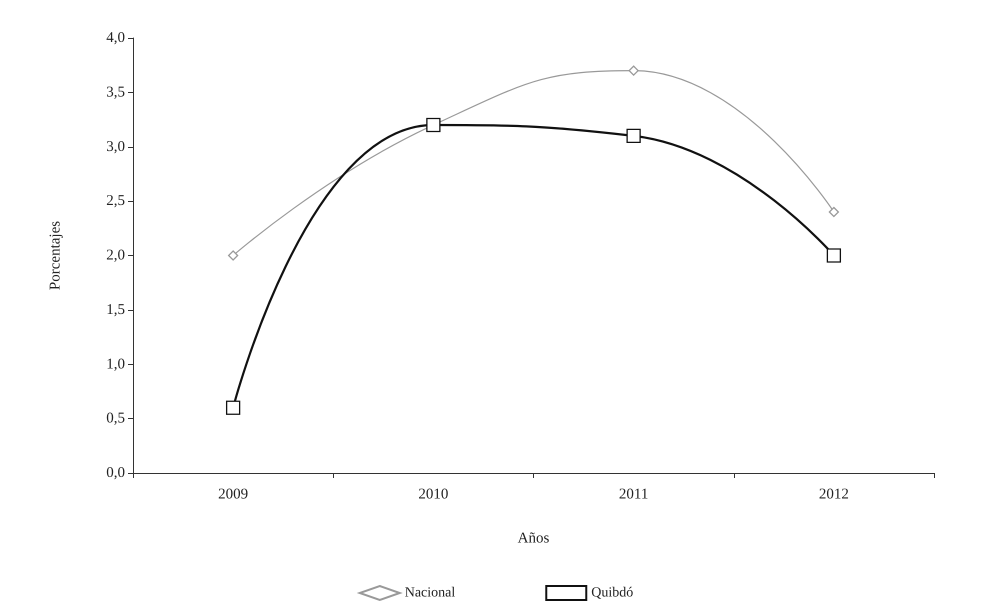 Image resolution: width=992 pixels, height=616 pixels. I want to click on y-tick-label: 1,5, so click(115, 310).